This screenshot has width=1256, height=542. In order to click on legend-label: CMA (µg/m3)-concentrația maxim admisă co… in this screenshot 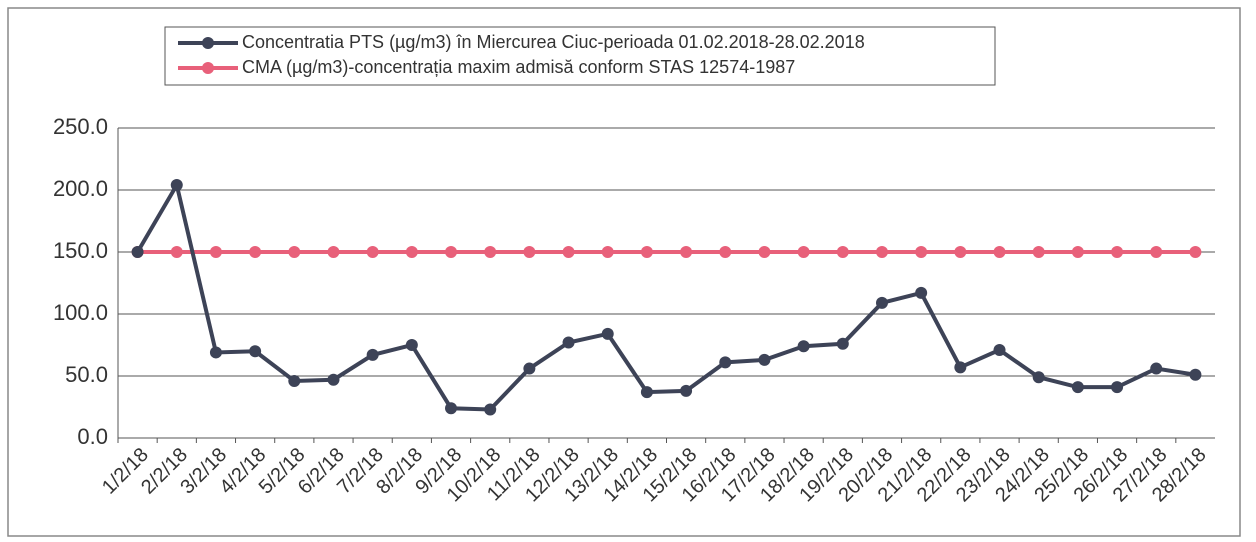, I will do `click(518, 67)`.